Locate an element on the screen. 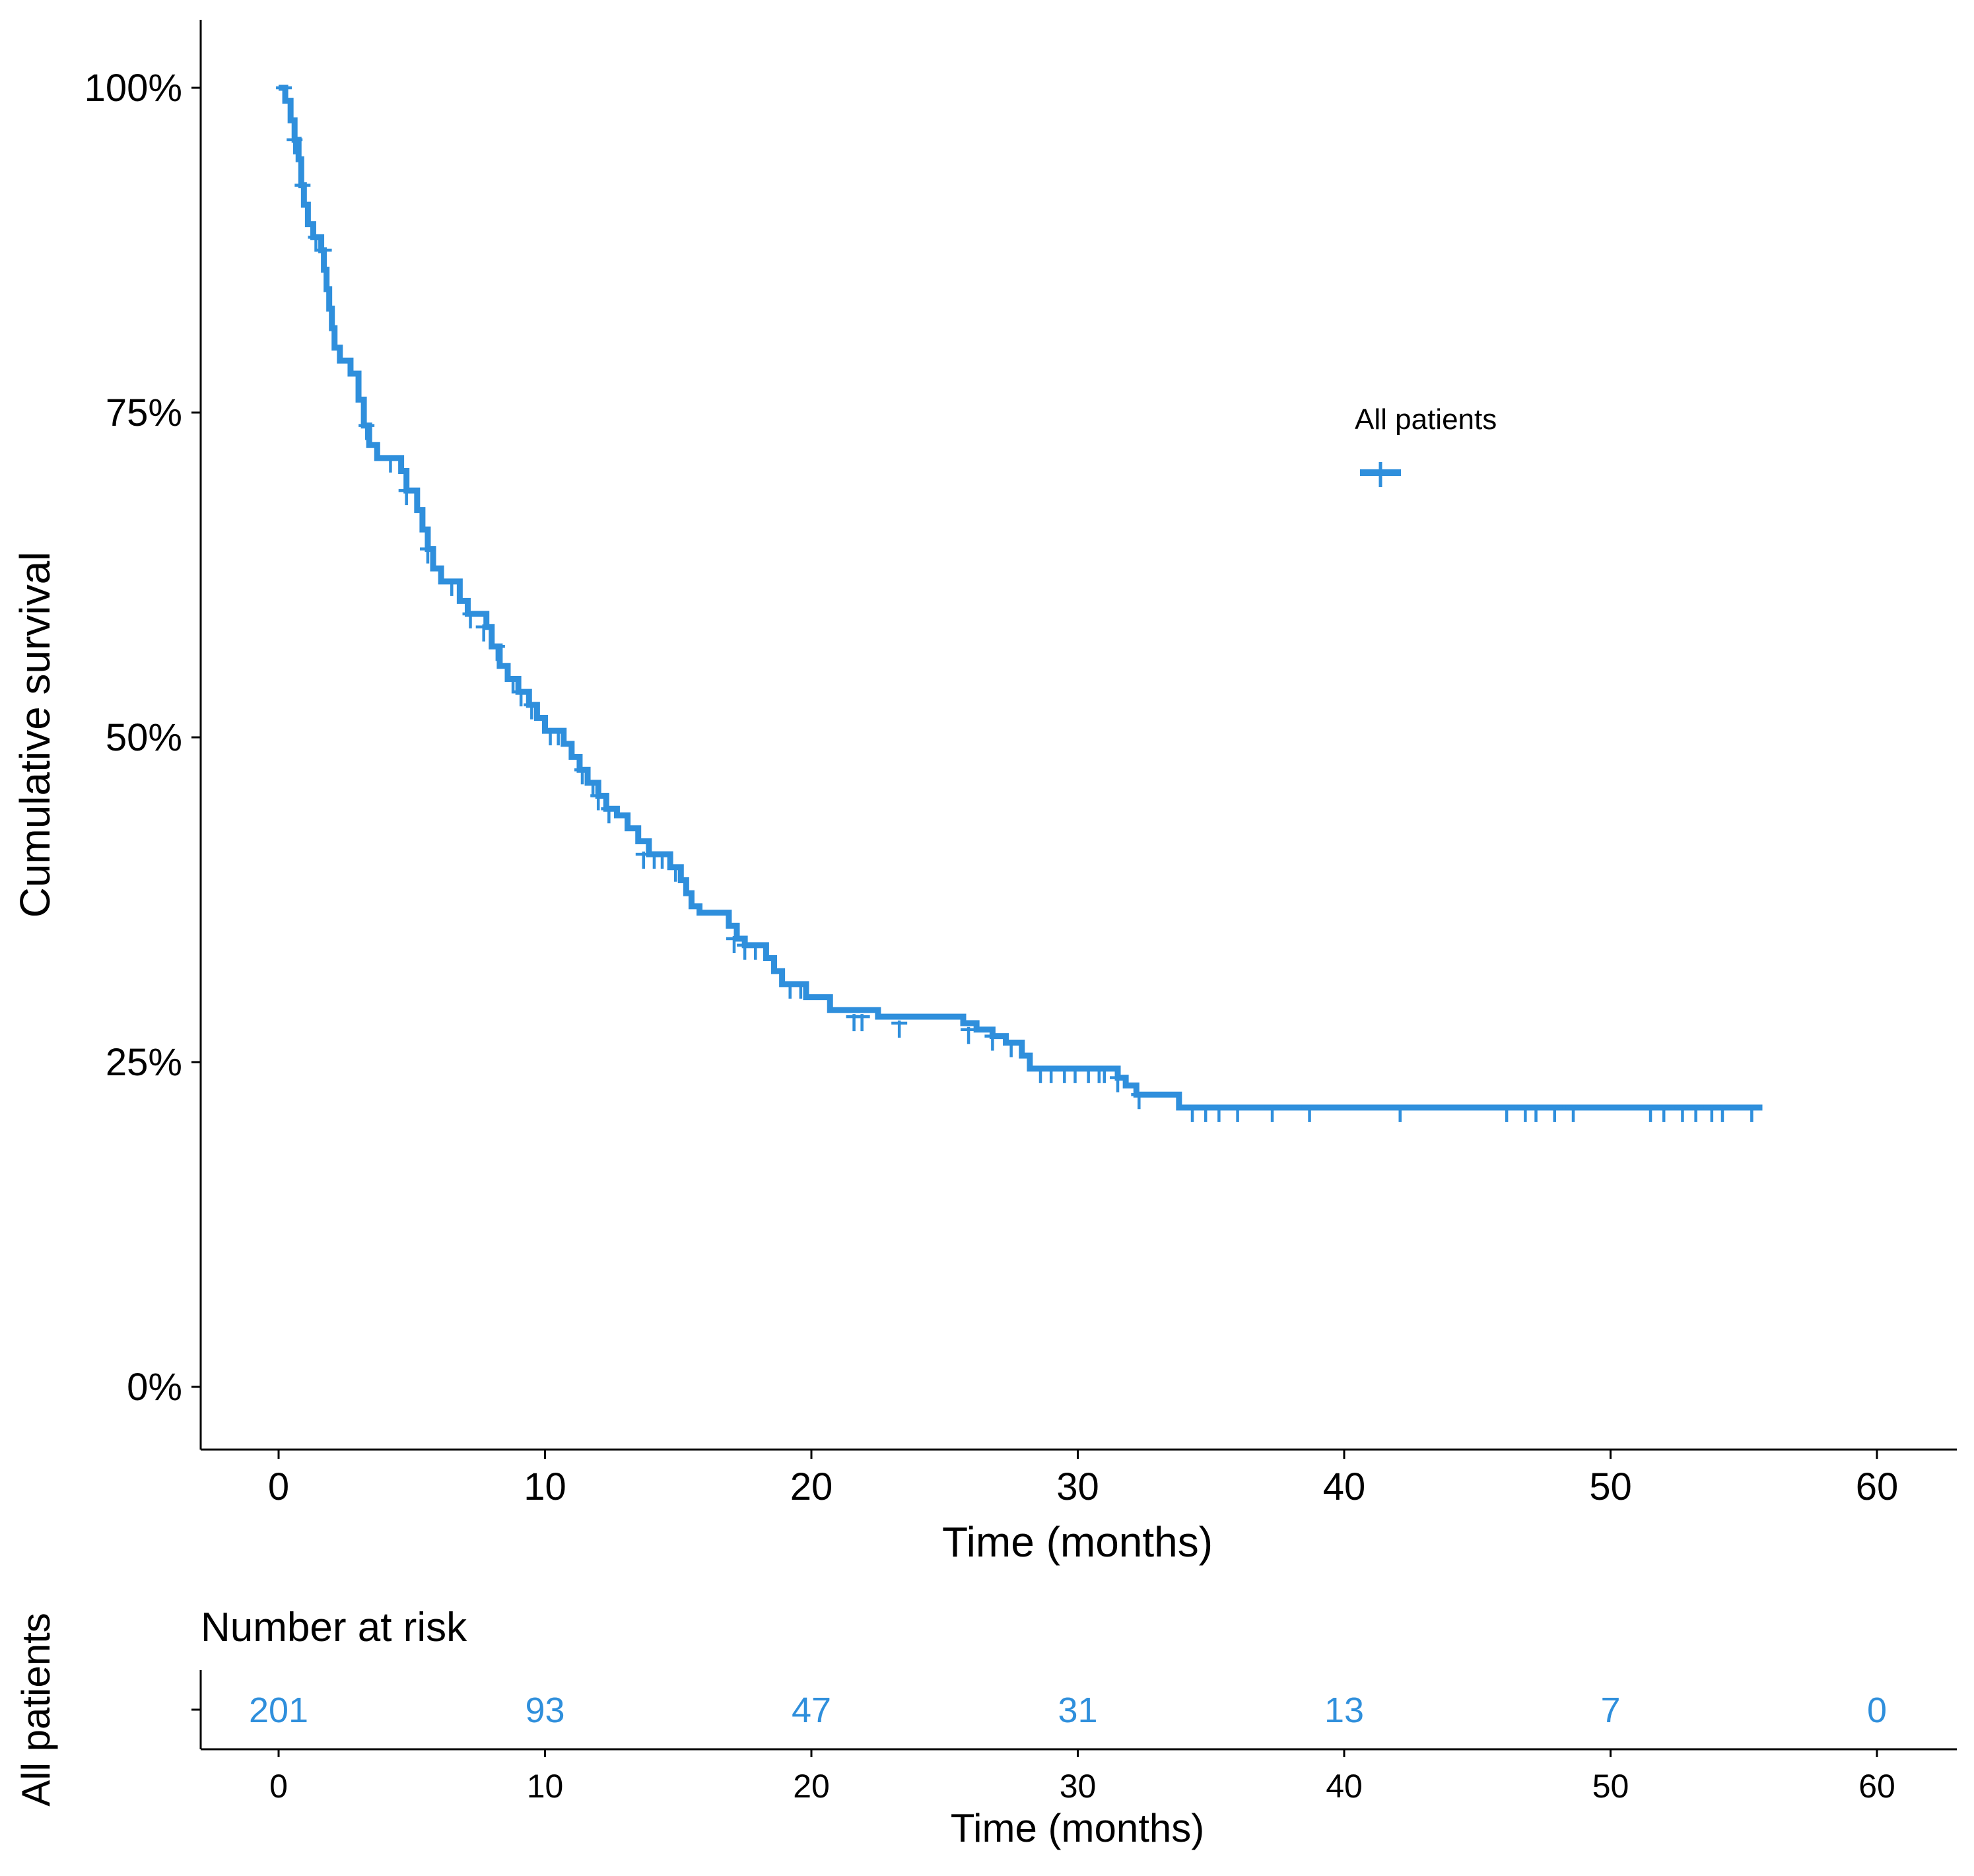 The height and width of the screenshot is (1876, 1974). x-tick-label: 20 is located at coordinates (812, 1486).